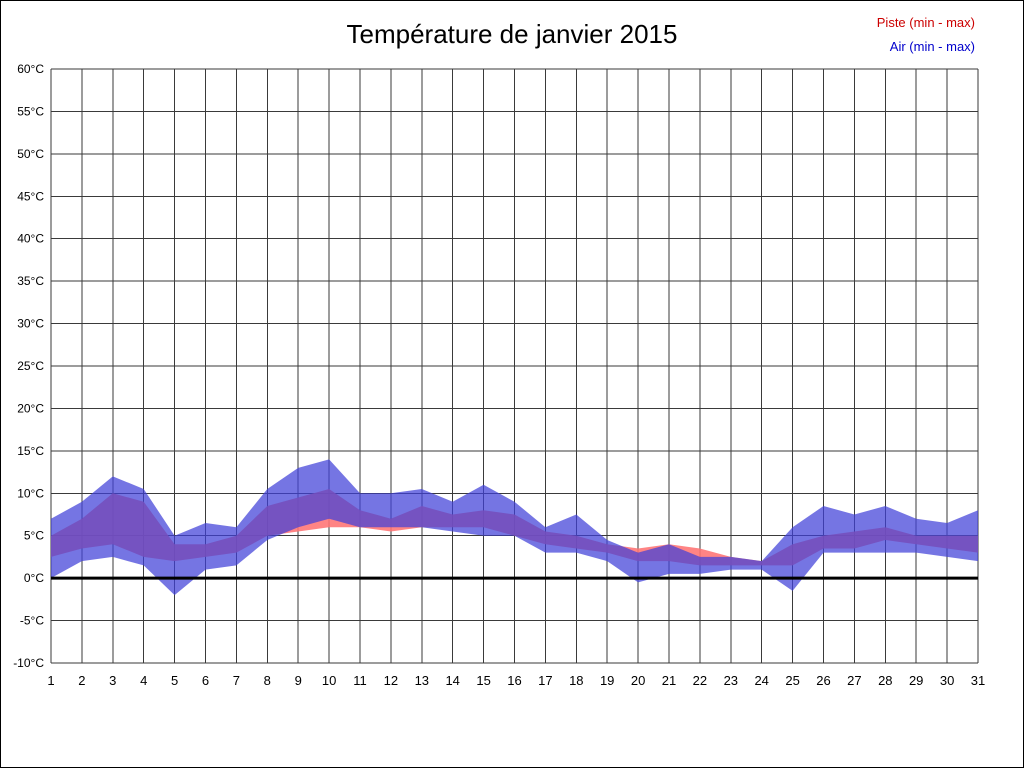  What do you see at coordinates (638, 680) in the screenshot?
I see `svg-text: 20` at bounding box center [638, 680].